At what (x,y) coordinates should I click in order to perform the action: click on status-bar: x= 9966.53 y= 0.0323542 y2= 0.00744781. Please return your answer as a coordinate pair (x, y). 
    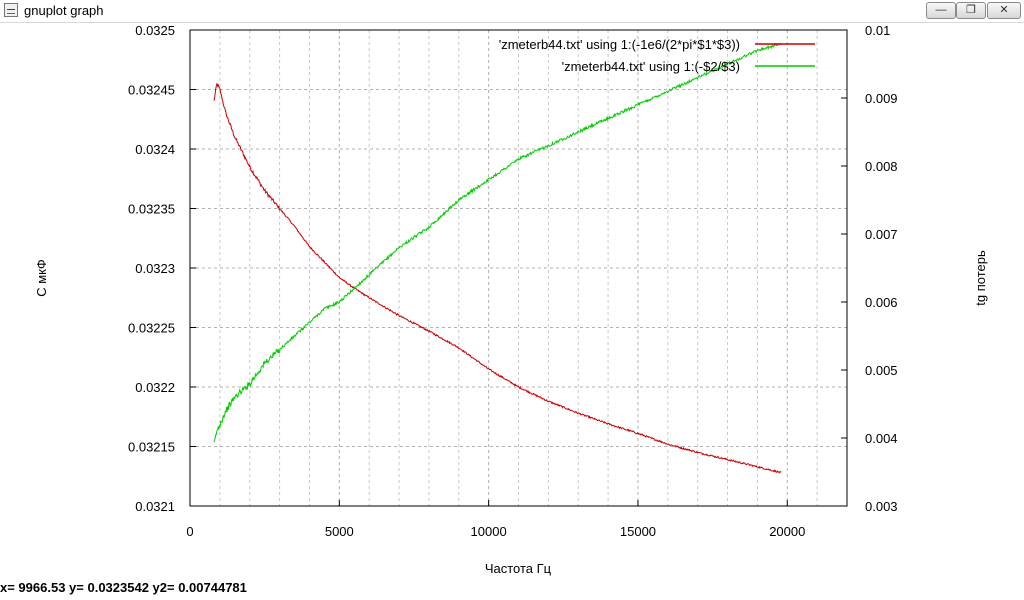
    Looking at the image, I should click on (123, 587).